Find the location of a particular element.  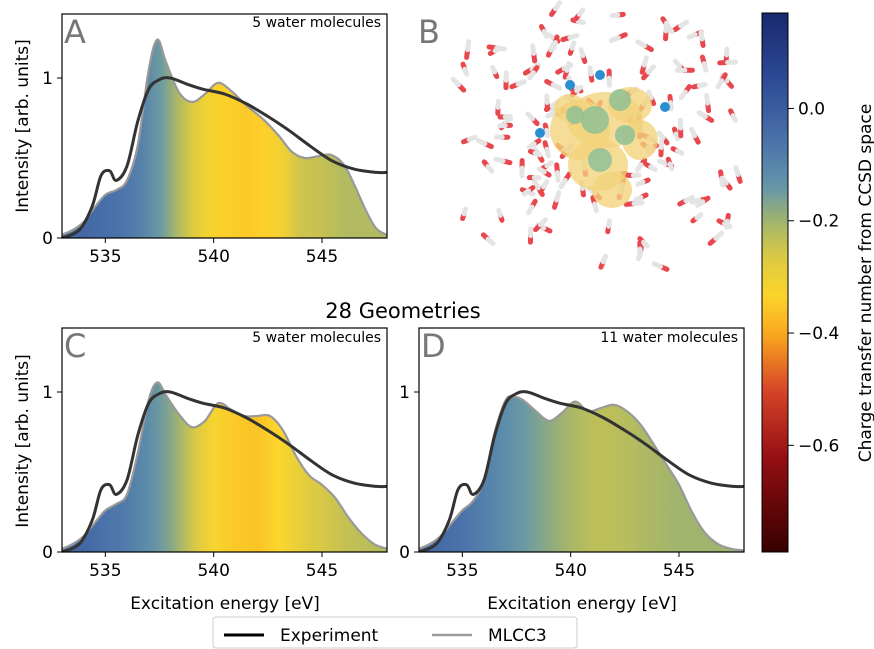

colorbar-tick-label: −0.2 is located at coordinates (818, 222).